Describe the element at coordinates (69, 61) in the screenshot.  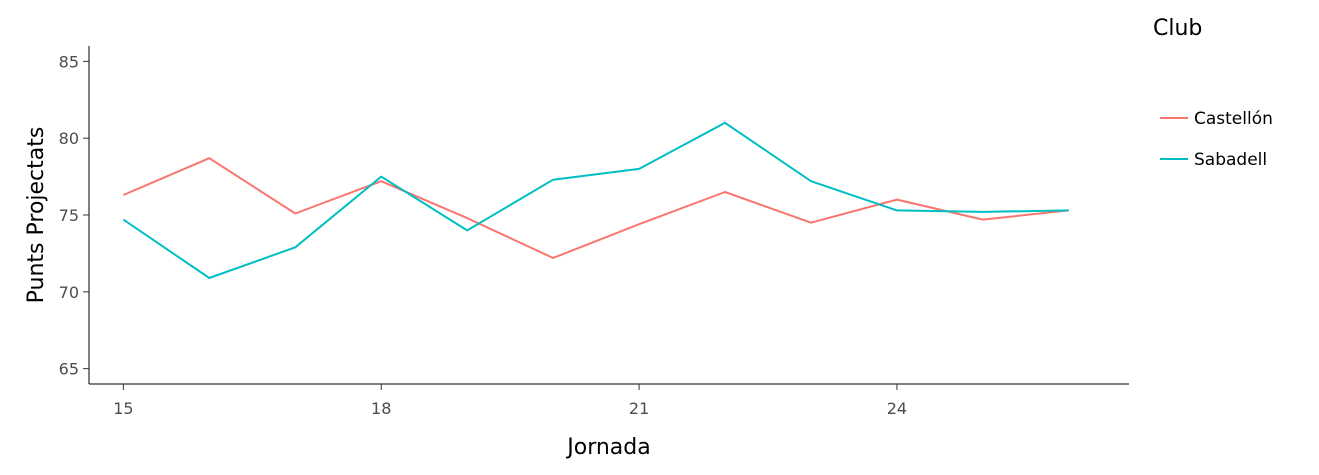
I see `y-tick-label: 85` at that location.